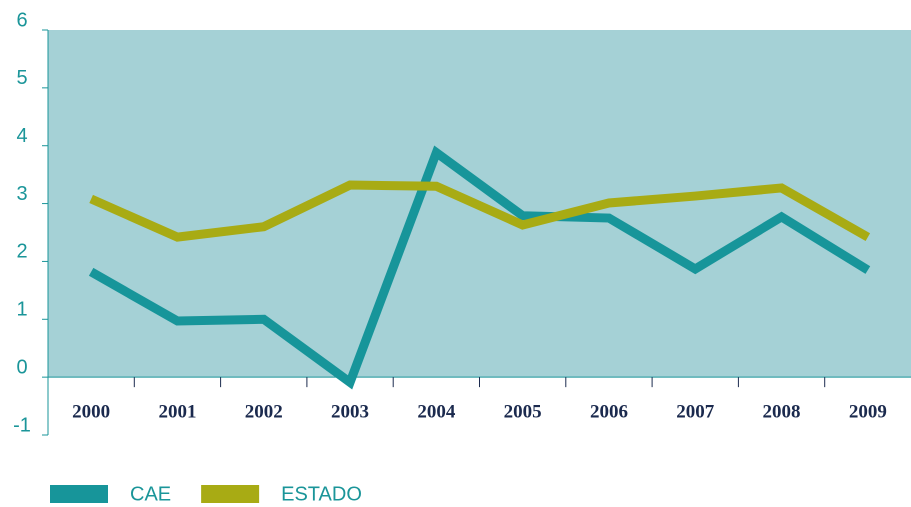 The width and height of the screenshot is (911, 507). Describe the element at coordinates (21, 194) in the screenshot. I see `y-tick-label: 3` at that location.